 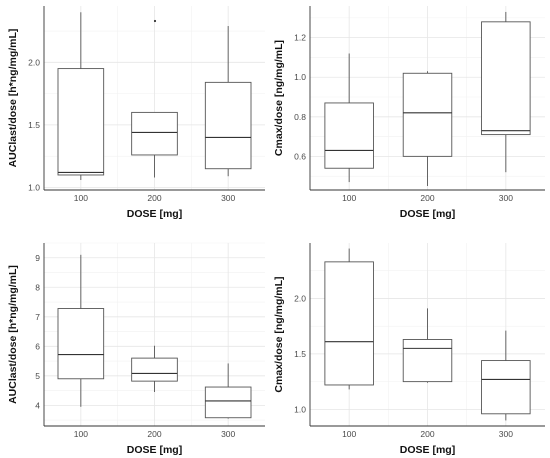 What do you see at coordinates (155, 21) in the screenshot?
I see `outlier-point` at bounding box center [155, 21].